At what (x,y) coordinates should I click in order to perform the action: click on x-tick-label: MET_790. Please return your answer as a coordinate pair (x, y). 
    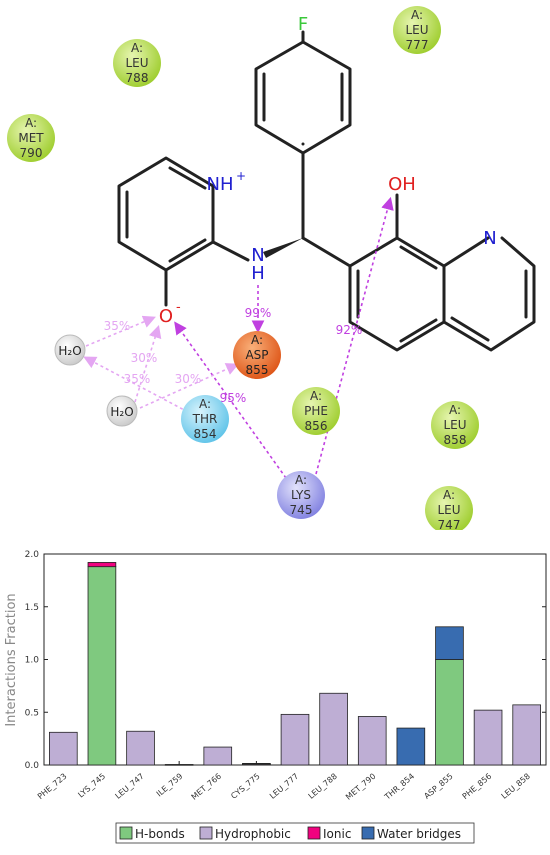
    Looking at the image, I should click on (360, 787).